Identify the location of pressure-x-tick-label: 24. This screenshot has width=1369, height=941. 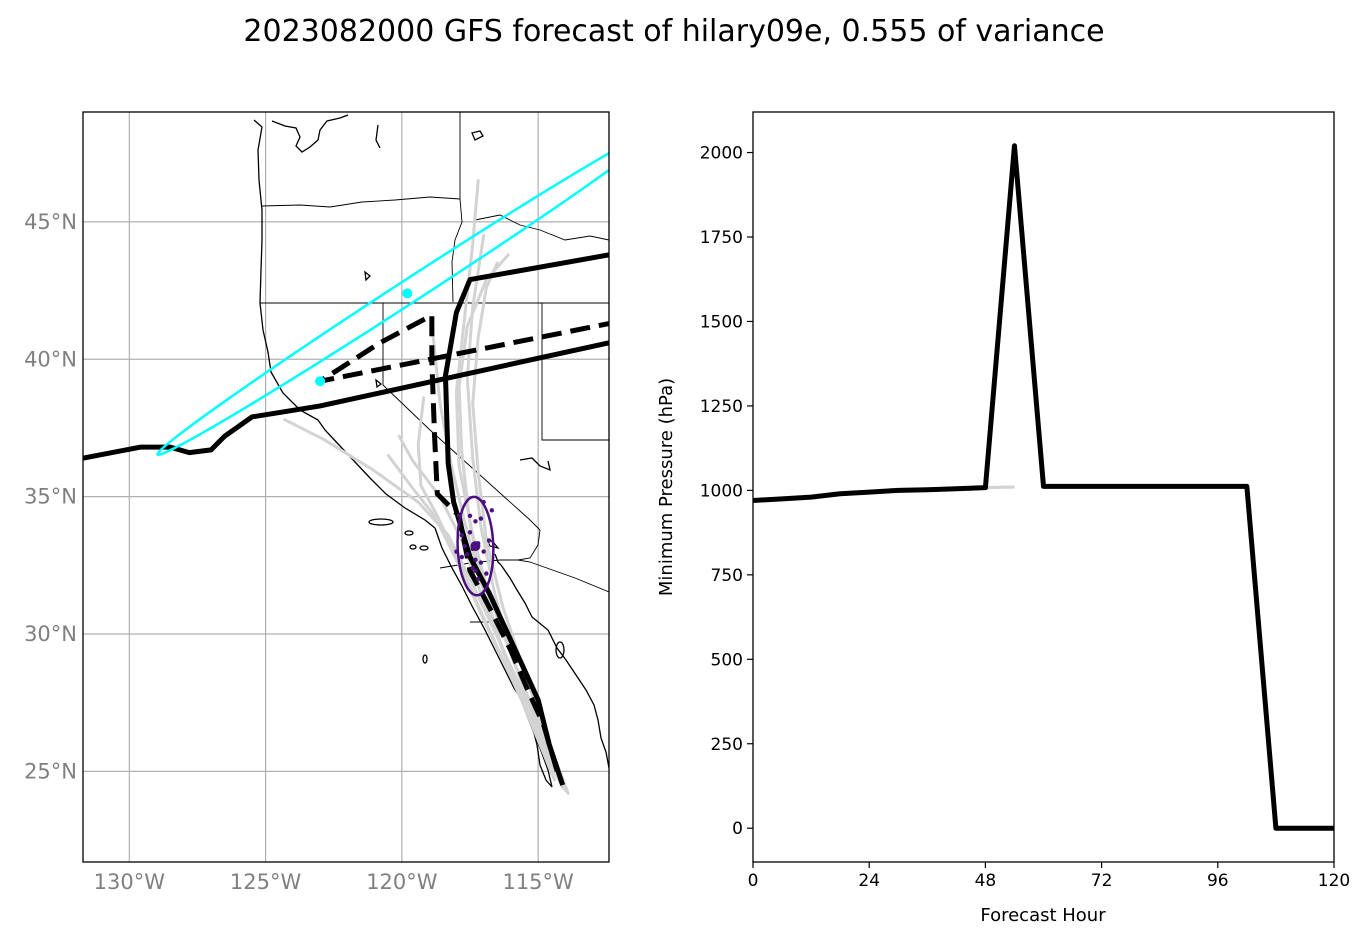
(869, 881).